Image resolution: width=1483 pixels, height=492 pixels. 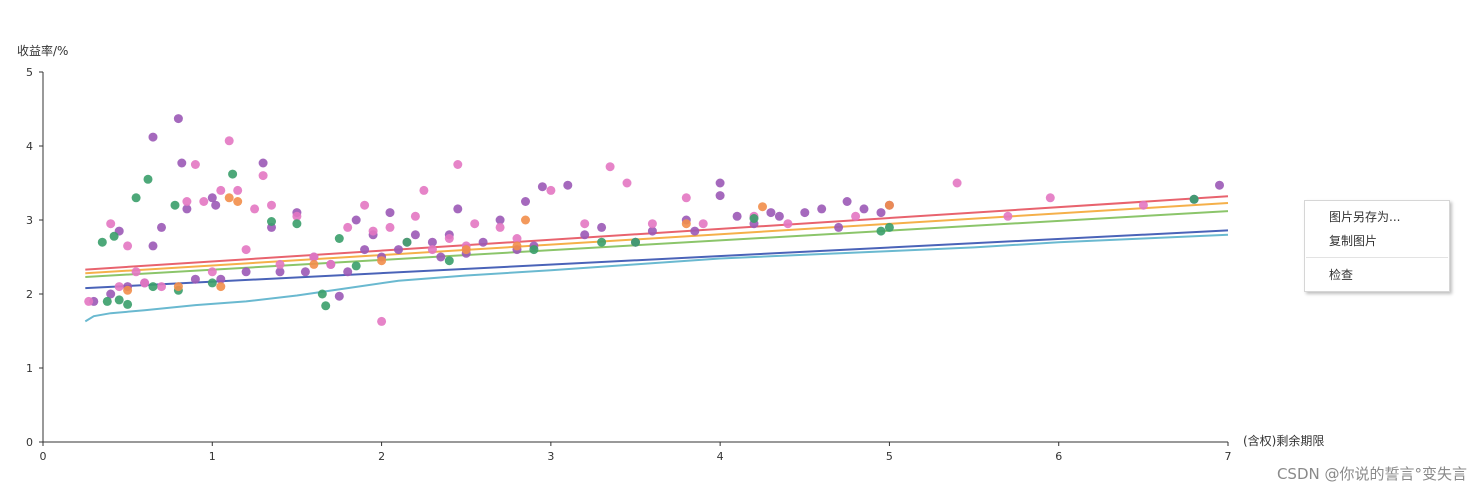 I want to click on x-tick-label: 7, so click(x=1228, y=456).